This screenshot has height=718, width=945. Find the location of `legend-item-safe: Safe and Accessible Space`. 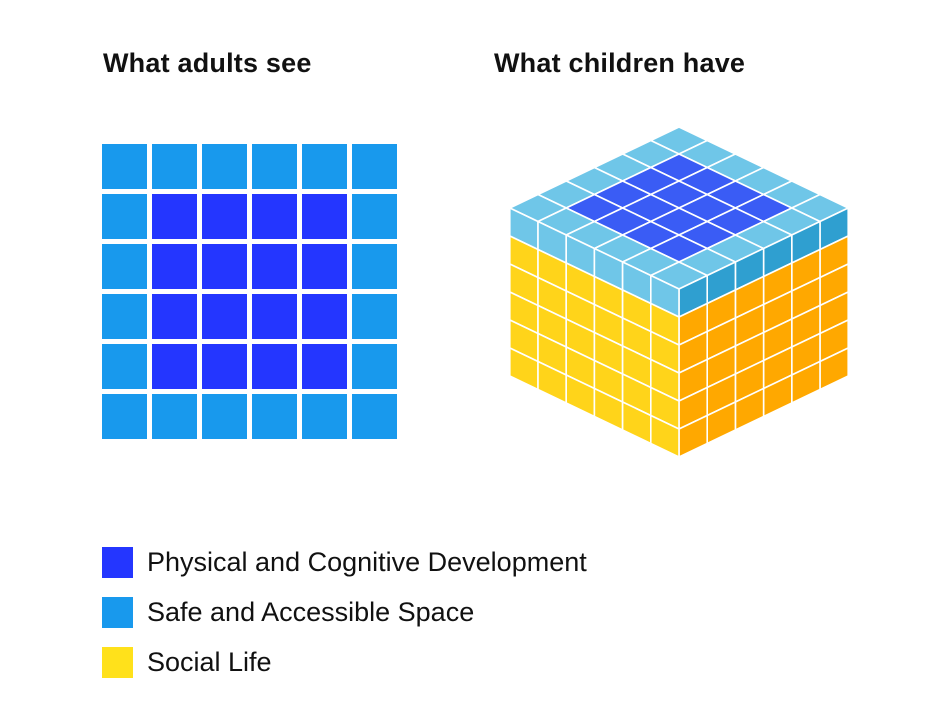

legend-item-safe: Safe and Accessible Space is located at coordinates (344, 612).